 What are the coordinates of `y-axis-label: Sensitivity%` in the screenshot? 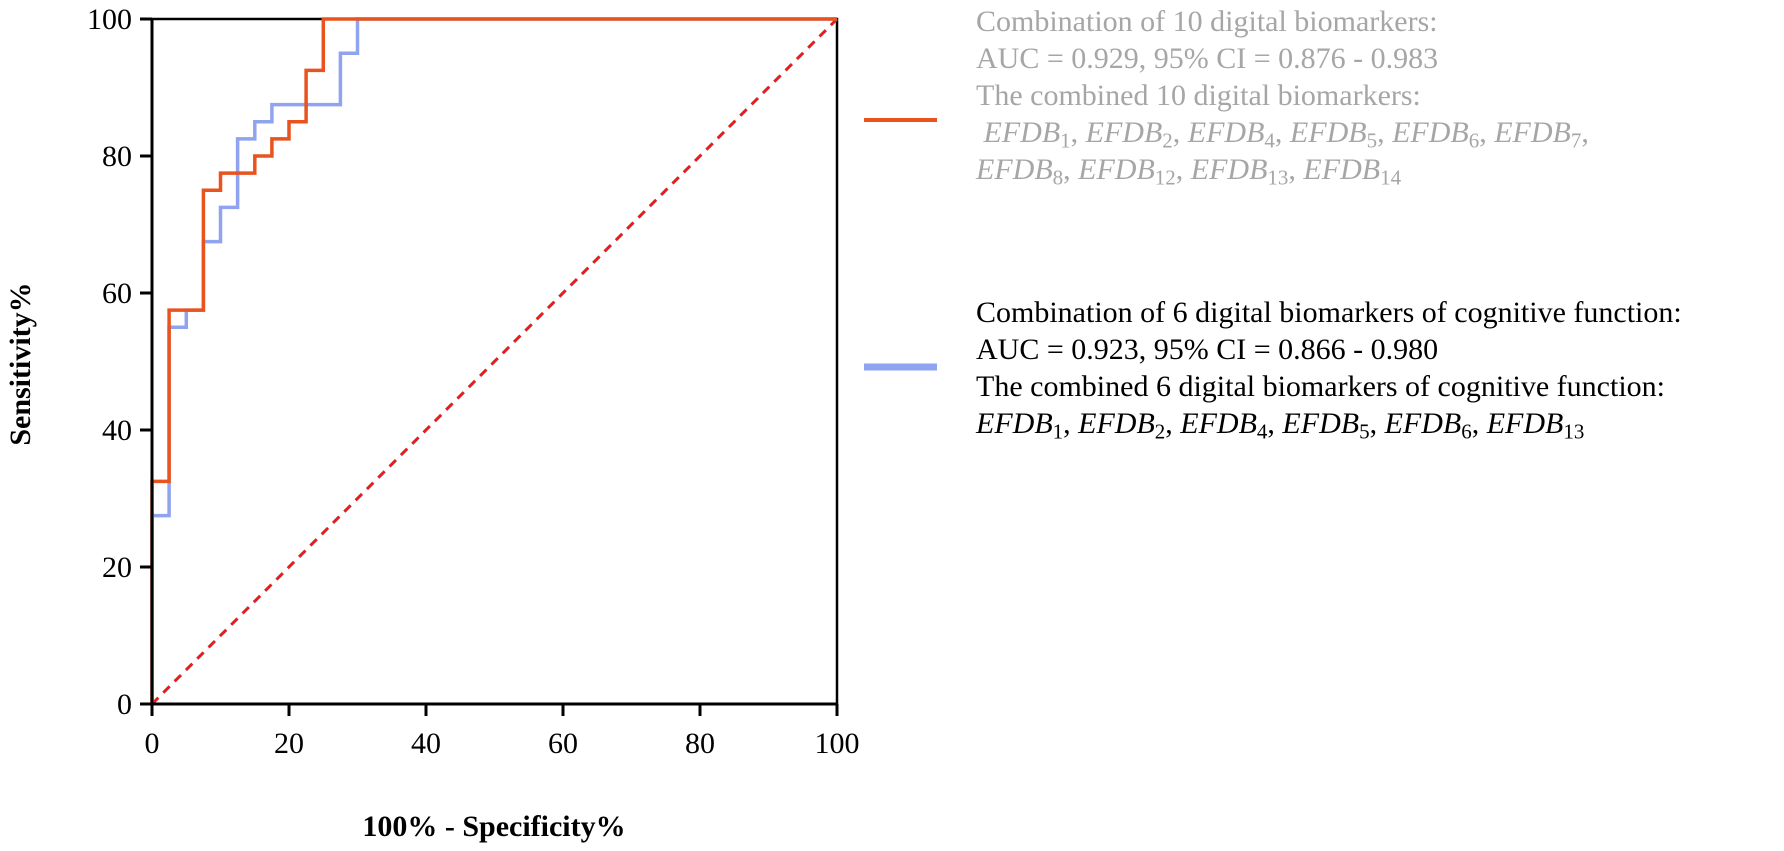 It's located at (20, 363).